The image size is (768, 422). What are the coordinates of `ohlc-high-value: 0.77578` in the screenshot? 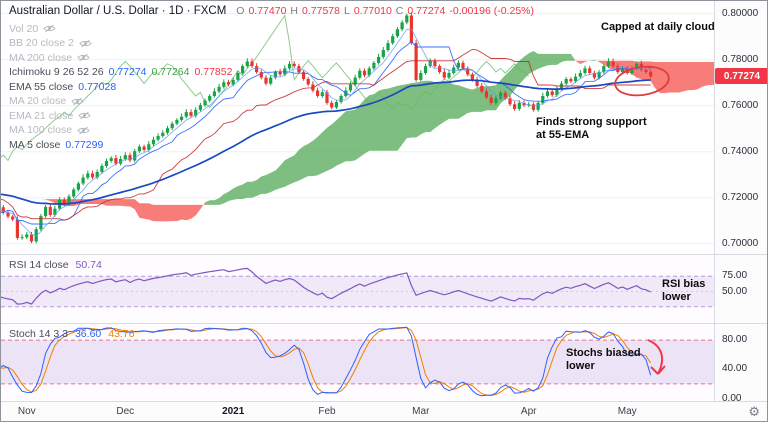 It's located at (321, 11).